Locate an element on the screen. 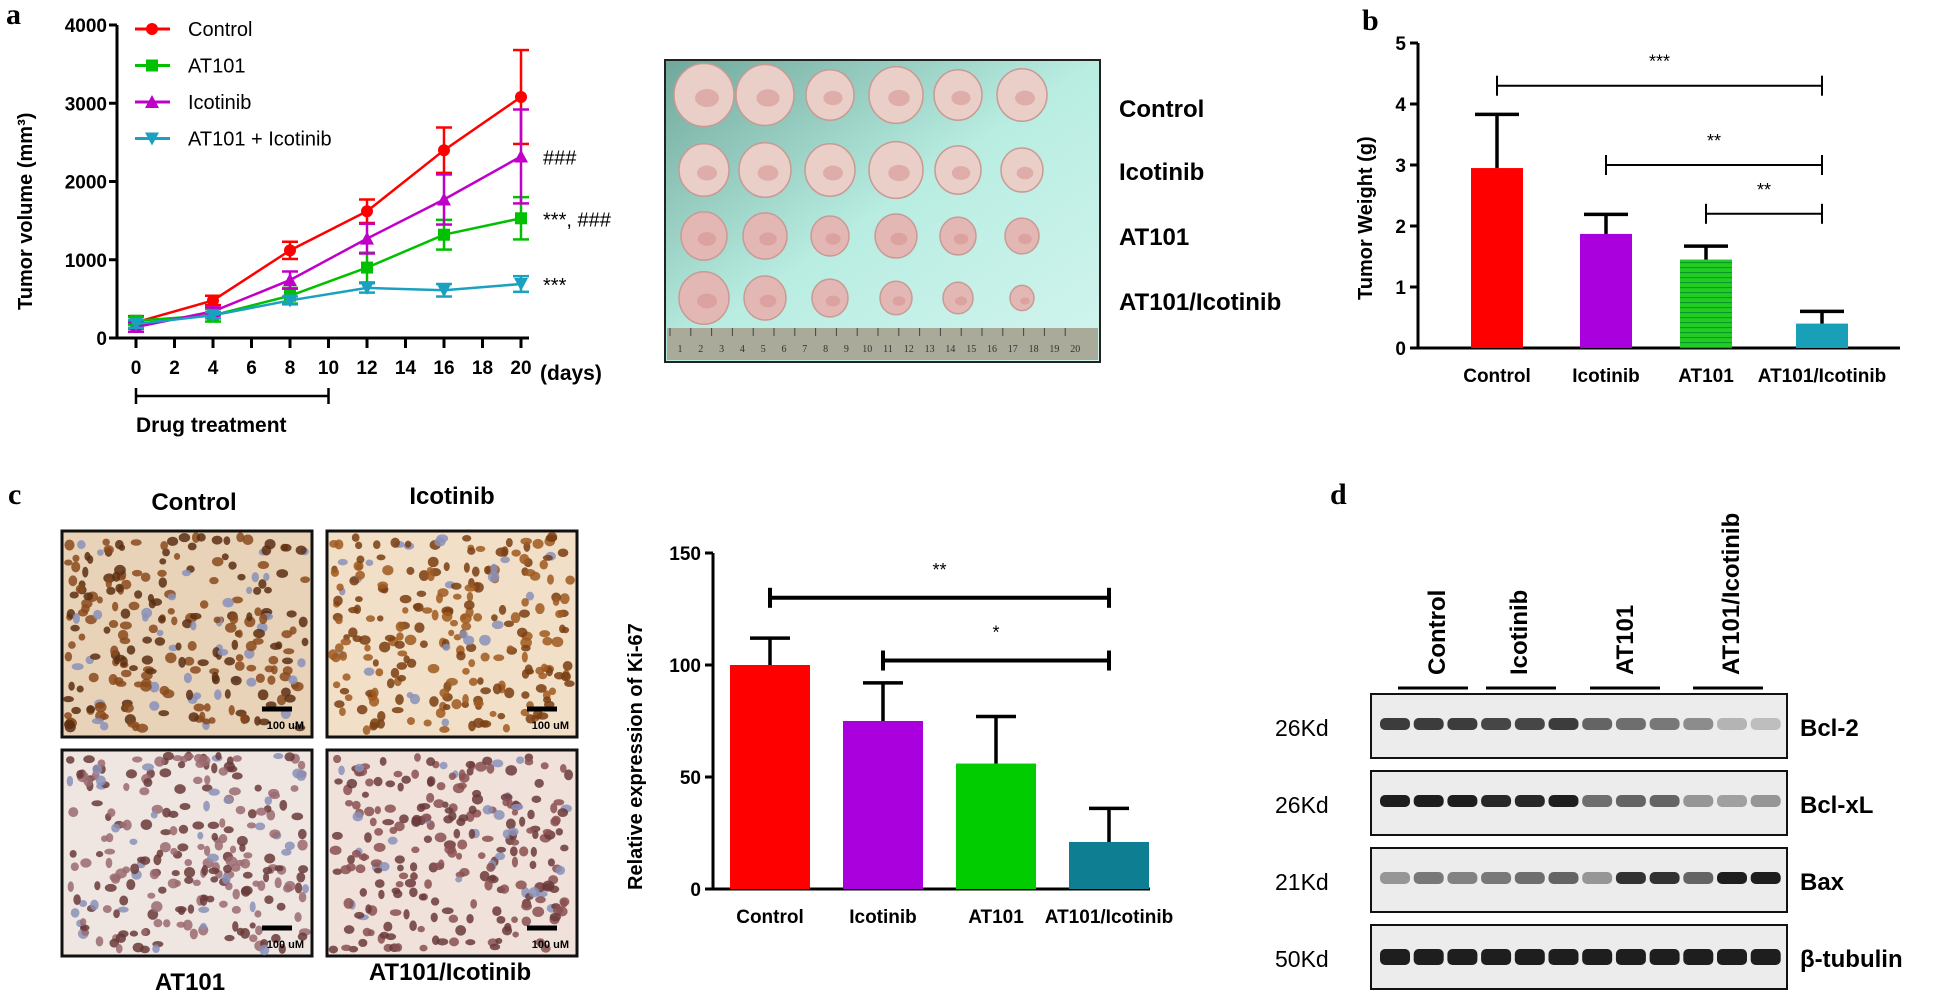  protein-label: Bax is located at coordinates (1822, 882).